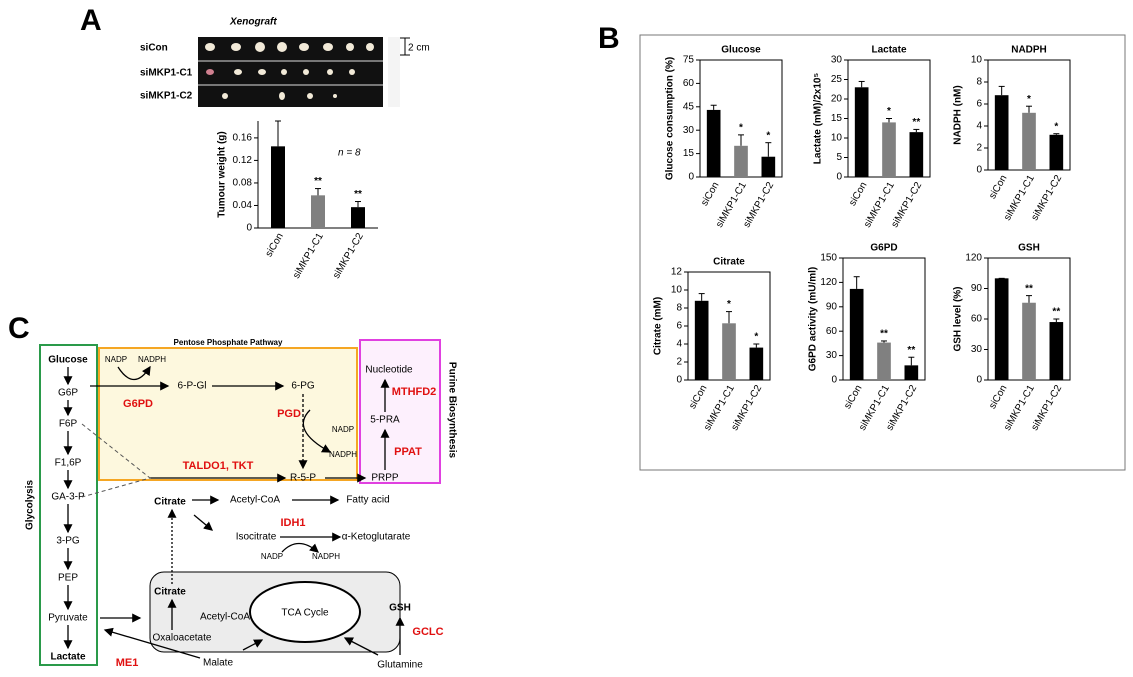 The height and width of the screenshot is (677, 1133). What do you see at coordinates (451, 410) in the screenshot?
I see `pathway-label: Purine Biosynthesis` at bounding box center [451, 410].